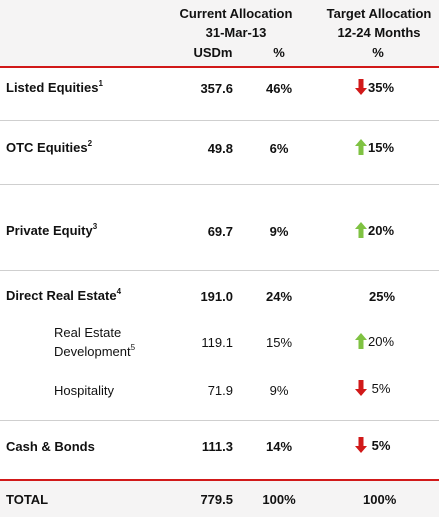  I want to click on target-period-heading: 12-24 Months, so click(379, 32).